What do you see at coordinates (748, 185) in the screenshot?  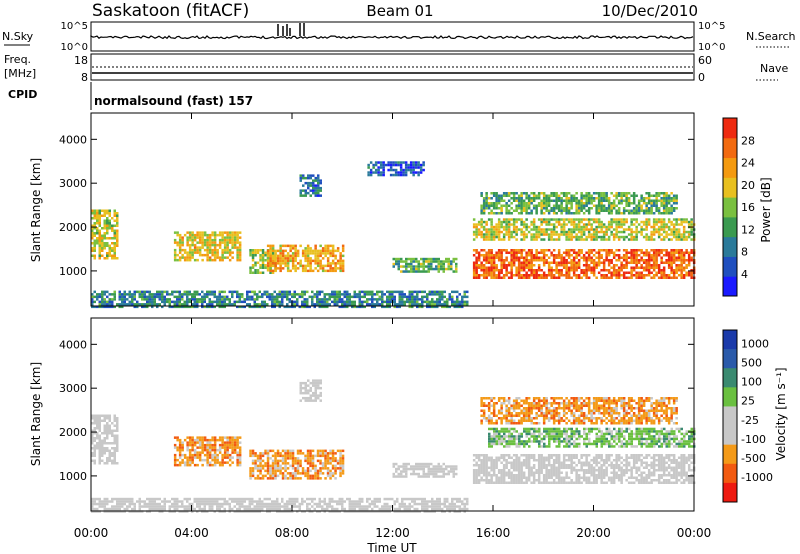 I see `power-colorbar-tick: 20` at bounding box center [748, 185].